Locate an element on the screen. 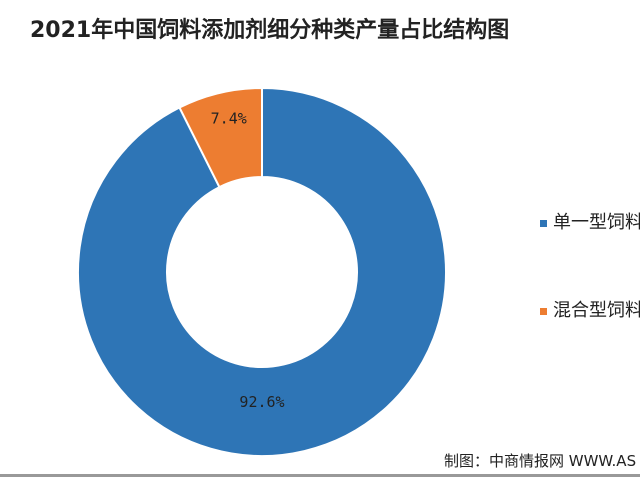 This screenshot has height=480, width=640. legend-item-single: 单一型饲料 is located at coordinates (590, 221).